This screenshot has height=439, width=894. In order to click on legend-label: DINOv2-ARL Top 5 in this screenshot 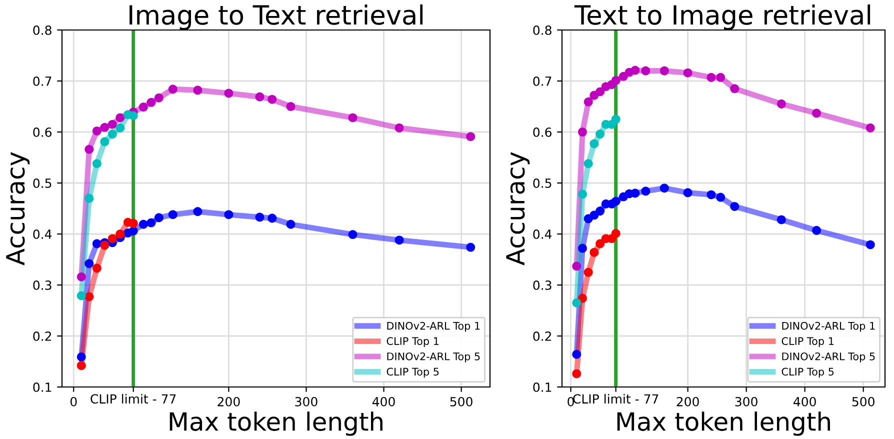, I will do `click(828, 357)`.